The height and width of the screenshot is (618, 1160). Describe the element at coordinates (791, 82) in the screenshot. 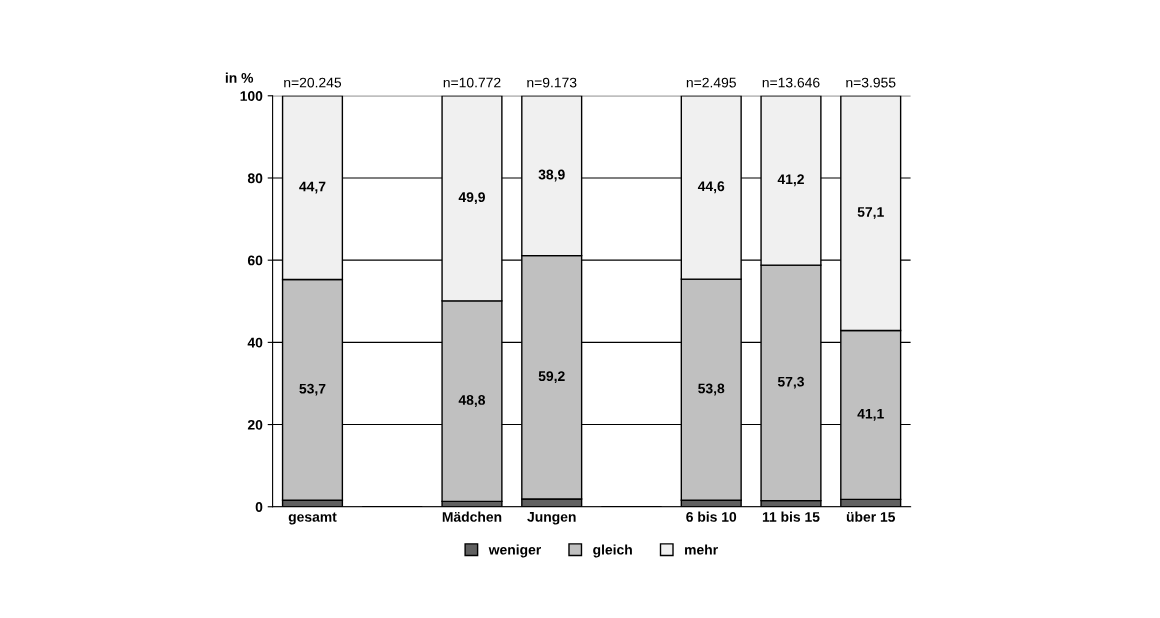

I see `annotation: n=13.646` at that location.